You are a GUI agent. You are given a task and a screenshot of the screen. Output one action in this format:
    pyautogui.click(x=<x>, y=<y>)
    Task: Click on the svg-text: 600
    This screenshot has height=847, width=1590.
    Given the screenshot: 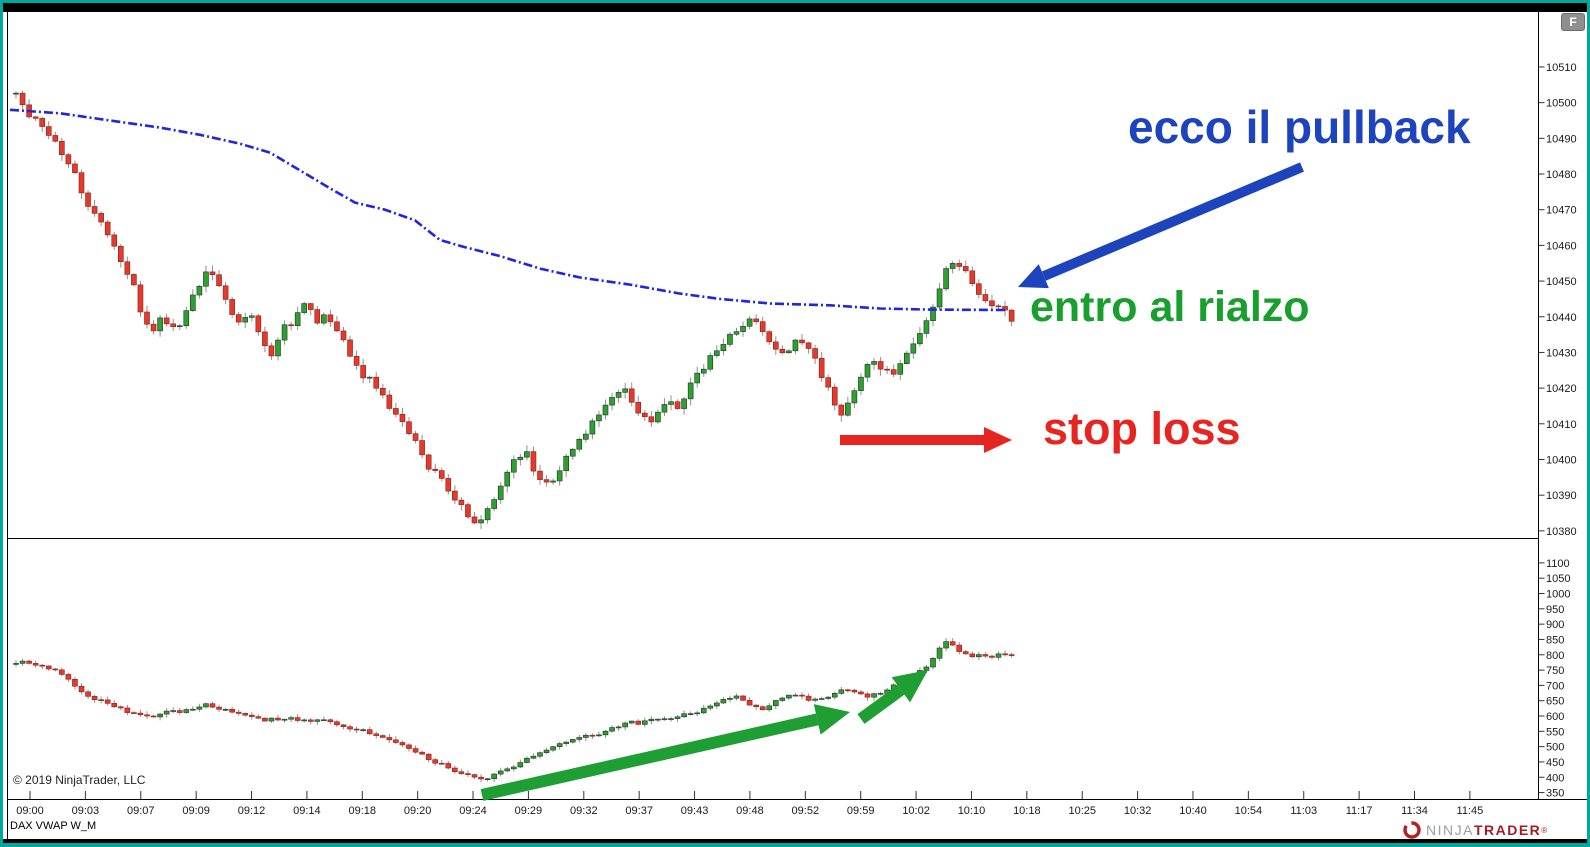 What is the action you would take?
    pyautogui.click(x=1555, y=717)
    